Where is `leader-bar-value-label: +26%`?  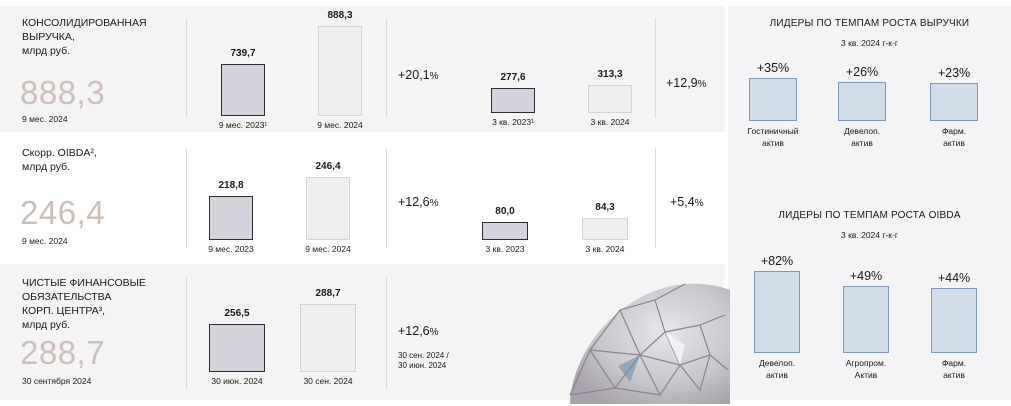
leader-bar-value-label: +26% is located at coordinates (862, 71).